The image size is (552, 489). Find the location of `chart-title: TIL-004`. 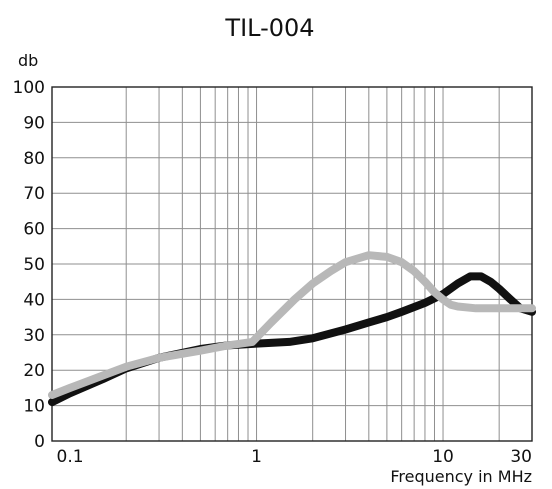

chart-title: TIL-004 is located at coordinates (269, 28).